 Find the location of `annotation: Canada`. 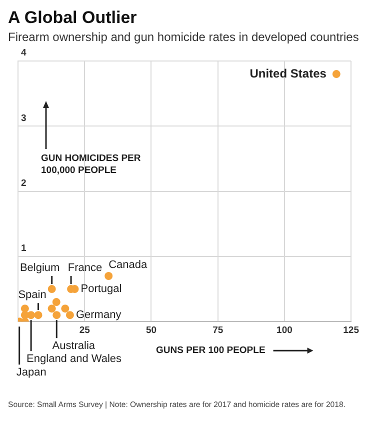

annotation: Canada is located at coordinates (128, 265).